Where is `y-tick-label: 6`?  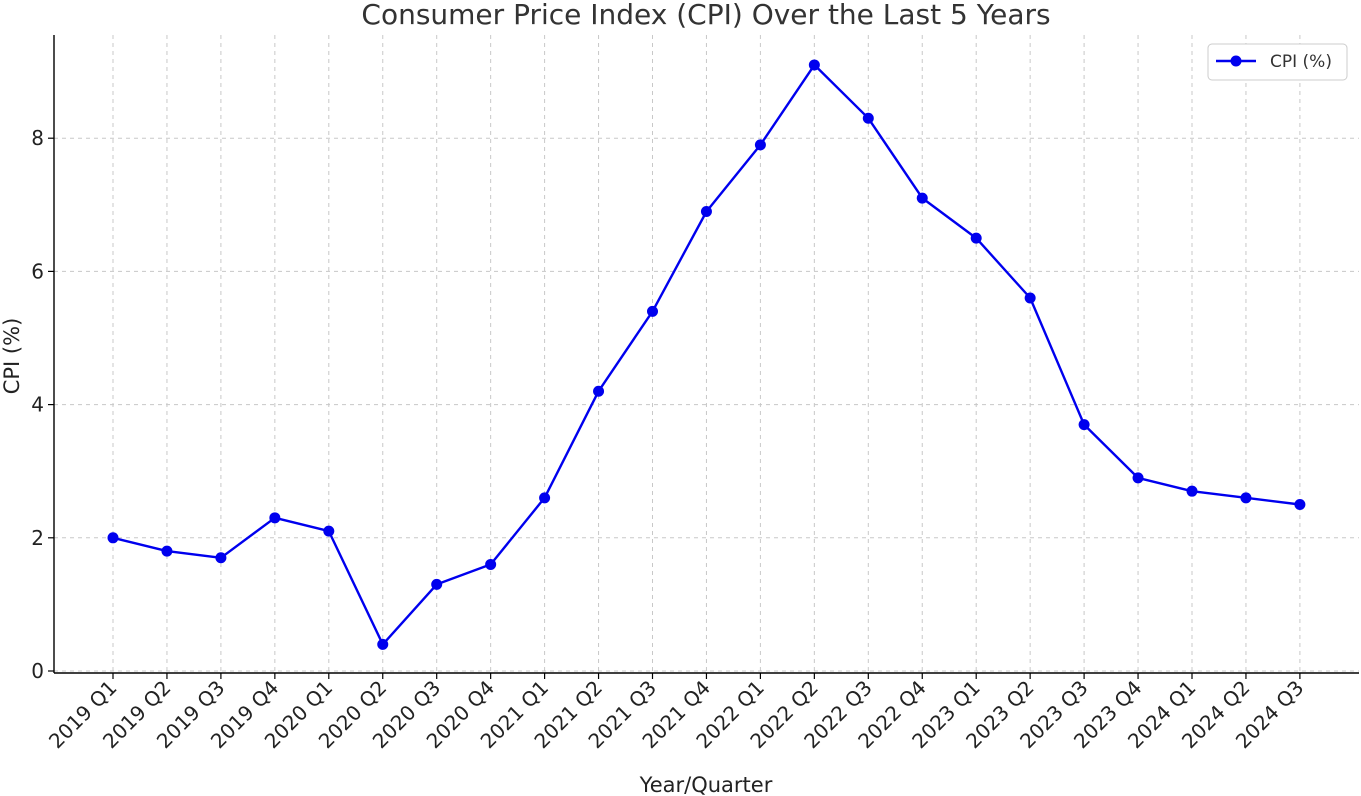
y-tick-label: 6 is located at coordinates (37, 271).